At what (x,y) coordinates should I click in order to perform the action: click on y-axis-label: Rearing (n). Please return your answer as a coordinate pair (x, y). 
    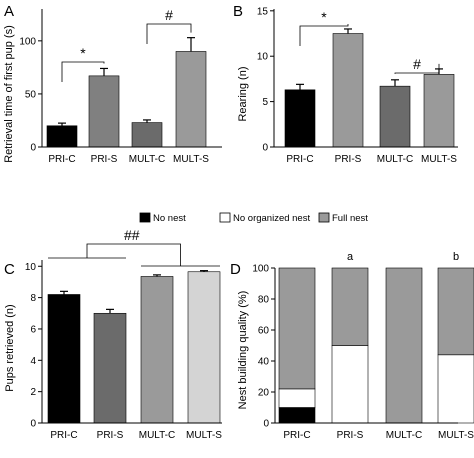
    Looking at the image, I should click on (243, 93).